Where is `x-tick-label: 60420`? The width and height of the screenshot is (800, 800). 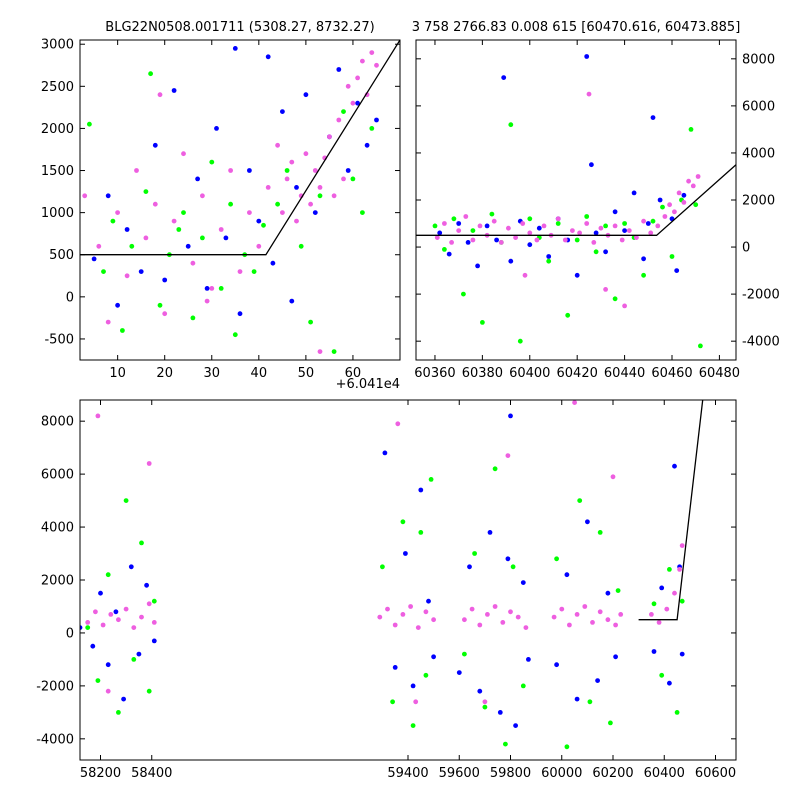 x-tick-label: 60420 is located at coordinates (577, 373).